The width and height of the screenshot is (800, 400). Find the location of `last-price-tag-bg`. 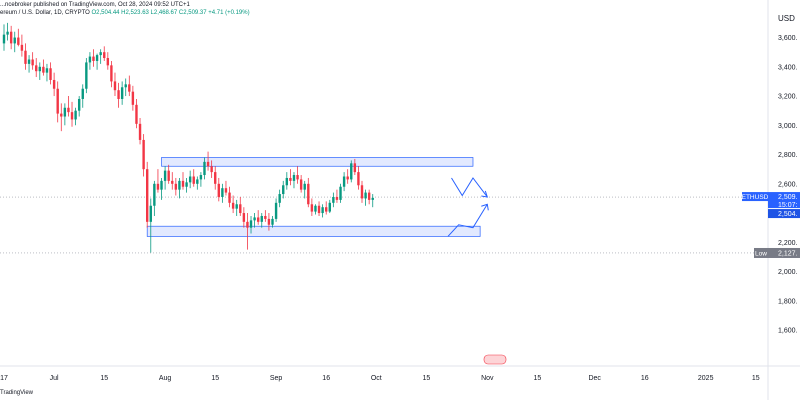

last-price-tag-bg is located at coordinates (784, 200).